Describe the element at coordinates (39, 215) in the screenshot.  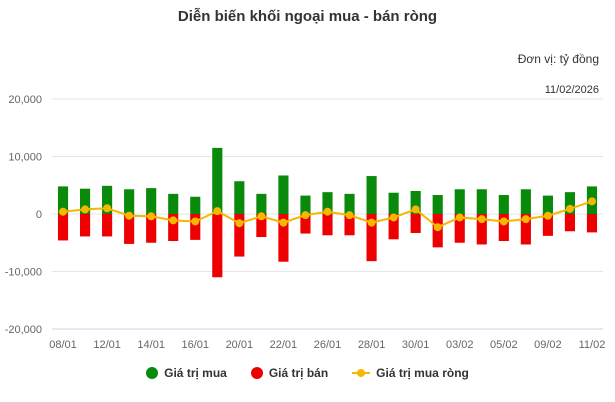
I see `y-tick-label: 0` at that location.